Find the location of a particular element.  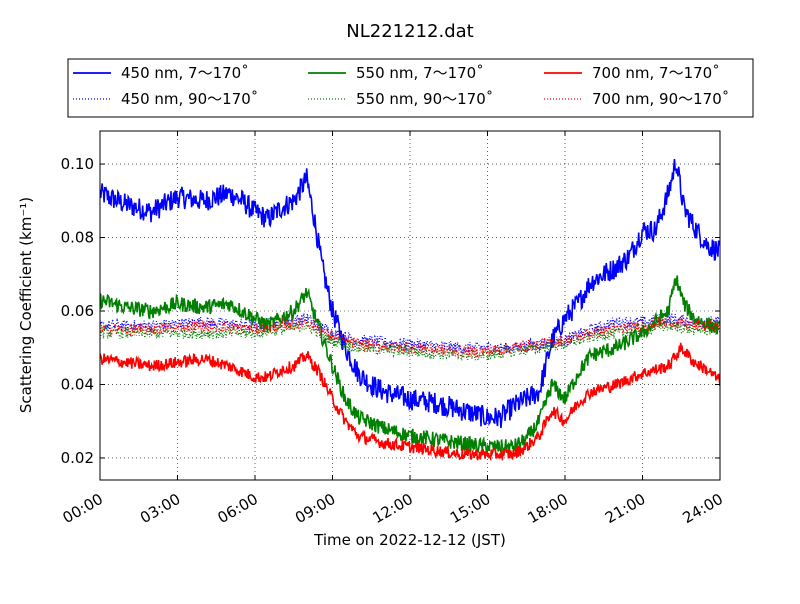

legend-box is located at coordinates (410, 88).